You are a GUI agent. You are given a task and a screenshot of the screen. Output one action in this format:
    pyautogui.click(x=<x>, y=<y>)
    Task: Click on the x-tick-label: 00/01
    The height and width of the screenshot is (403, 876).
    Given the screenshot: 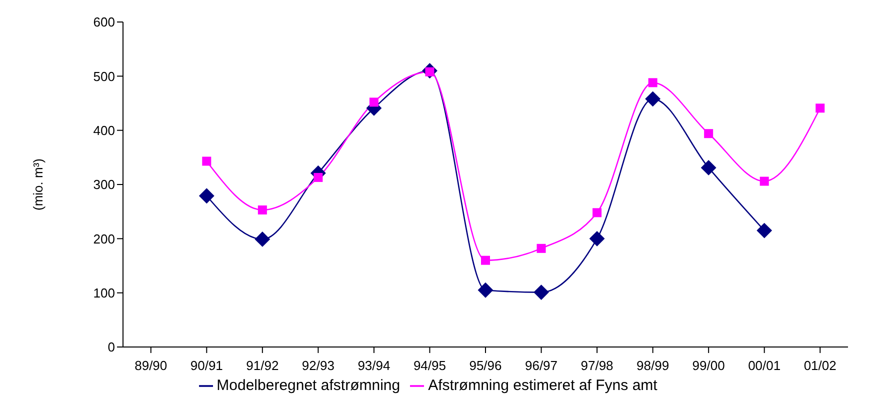 What is the action you would take?
    pyautogui.click(x=764, y=366)
    